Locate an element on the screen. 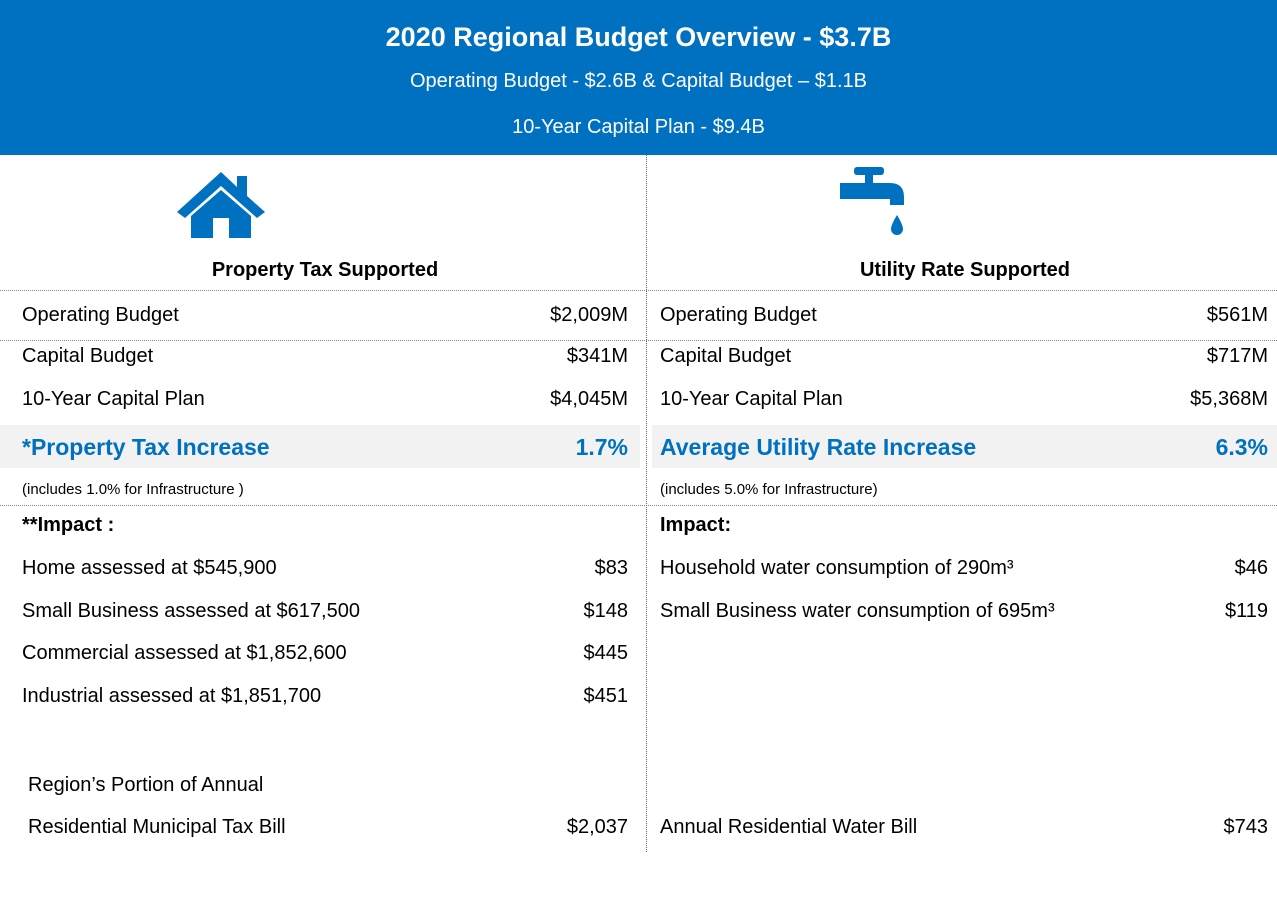  row-value: $4,045M is located at coordinates (589, 399).